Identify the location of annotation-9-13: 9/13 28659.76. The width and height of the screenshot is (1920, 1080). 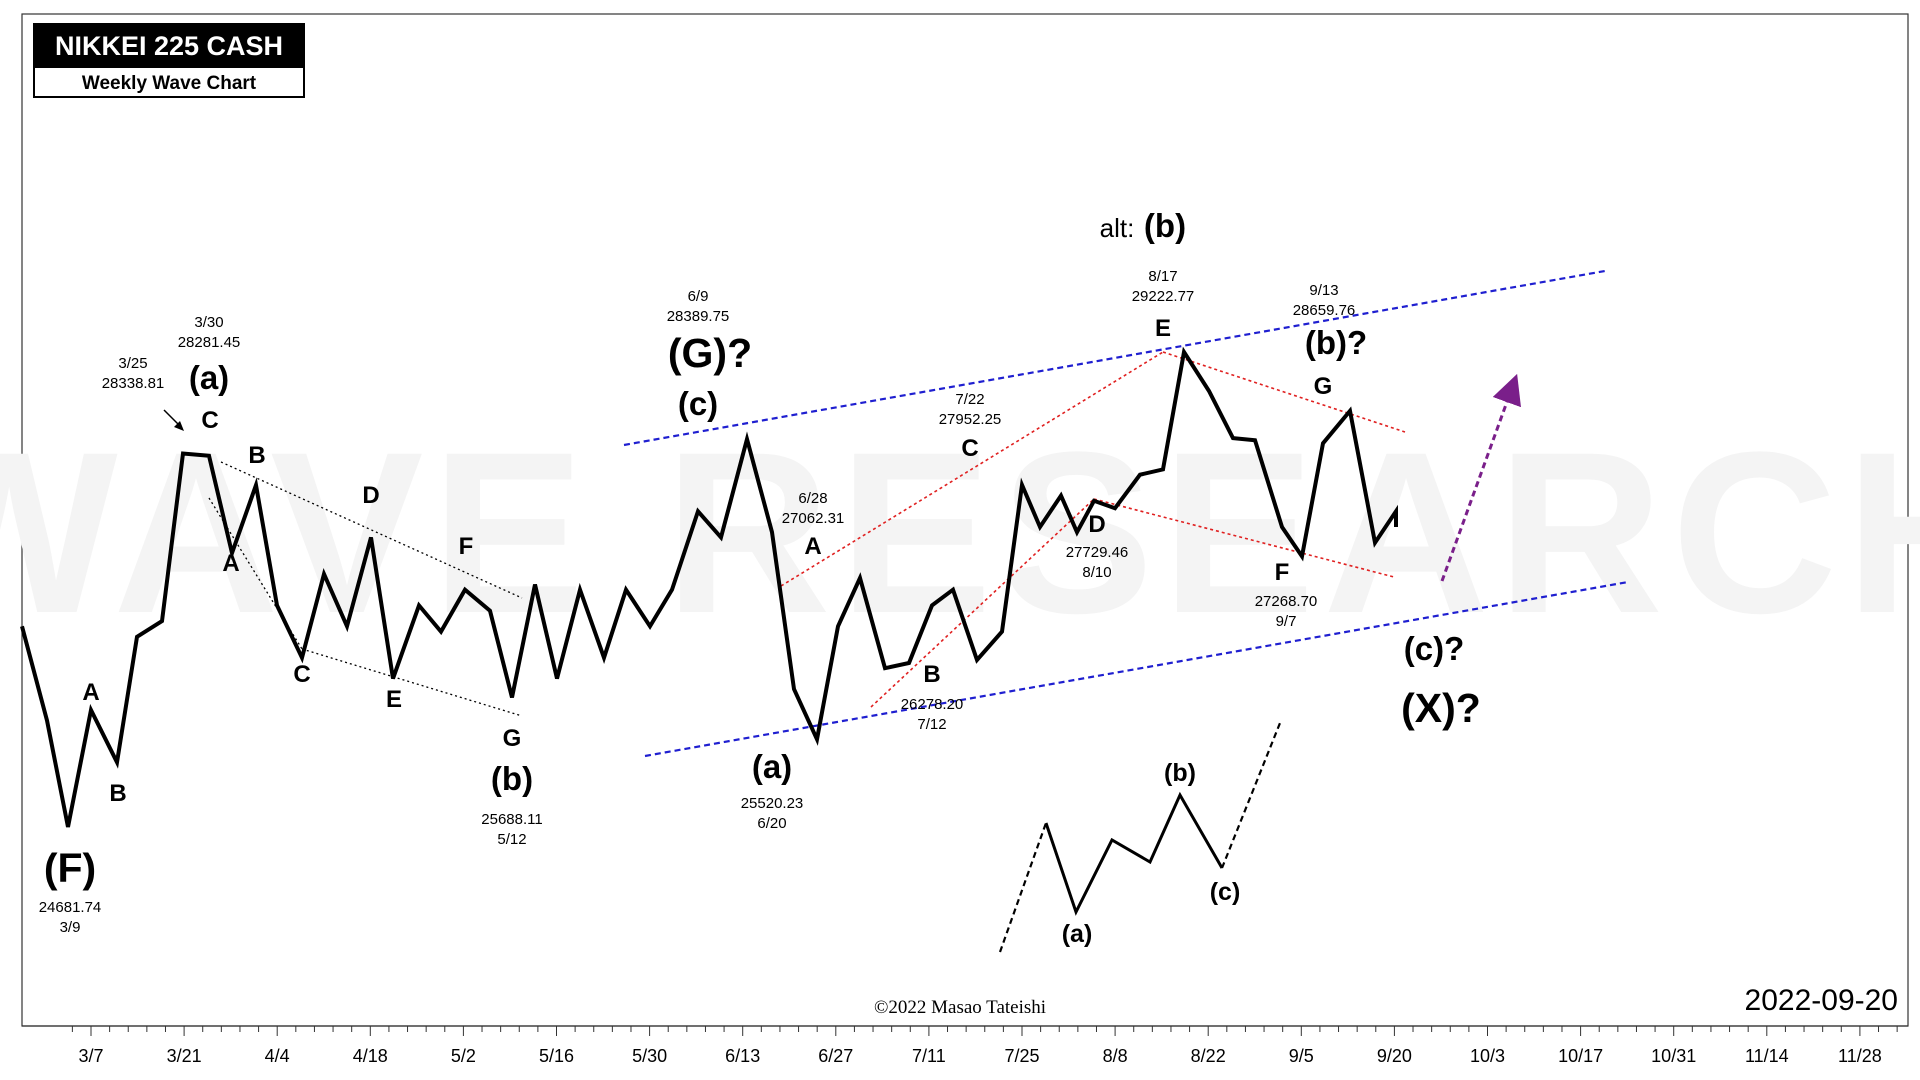
(1324, 300).